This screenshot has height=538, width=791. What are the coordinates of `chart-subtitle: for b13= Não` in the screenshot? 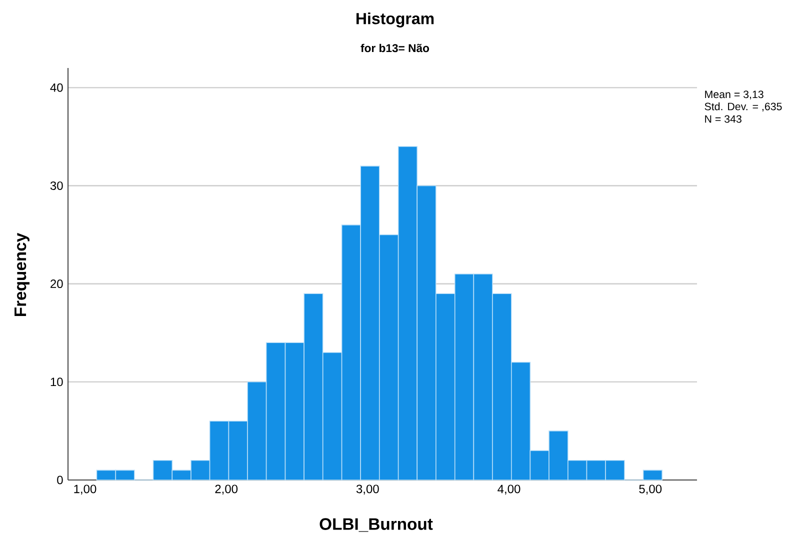 It's located at (395, 48).